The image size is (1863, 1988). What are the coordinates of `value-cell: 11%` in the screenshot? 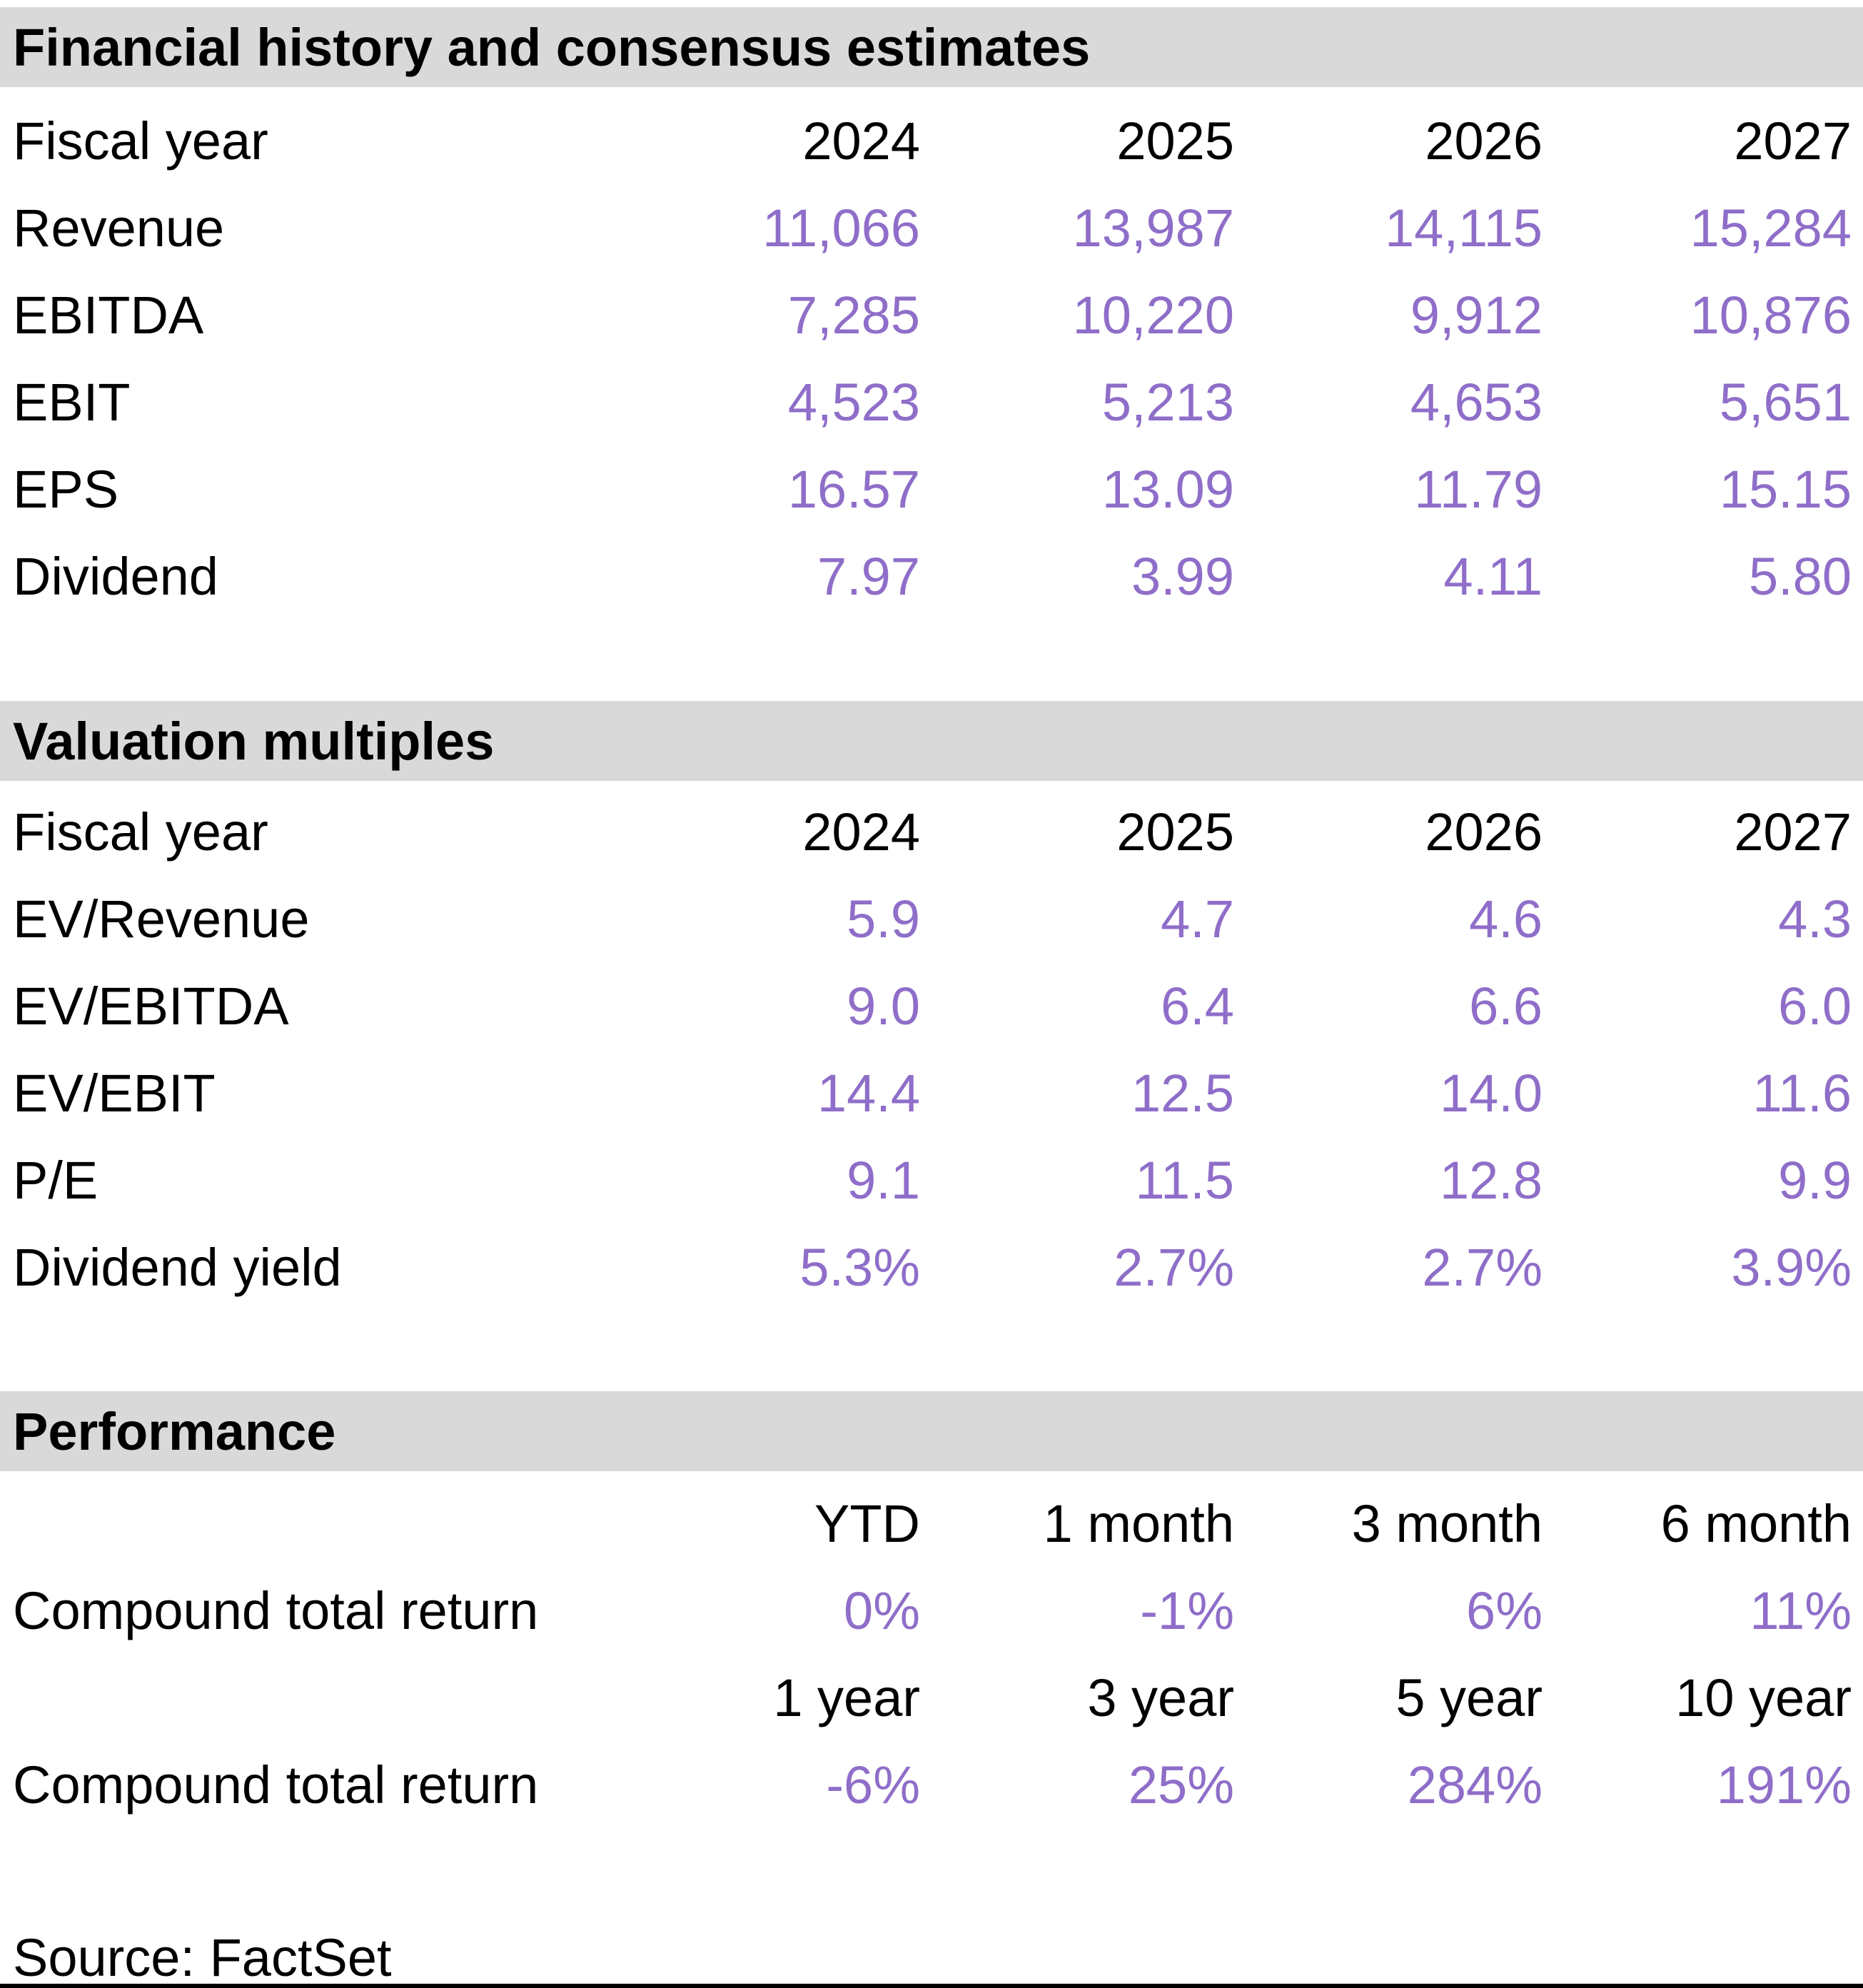 It's located at (1801, 1610).